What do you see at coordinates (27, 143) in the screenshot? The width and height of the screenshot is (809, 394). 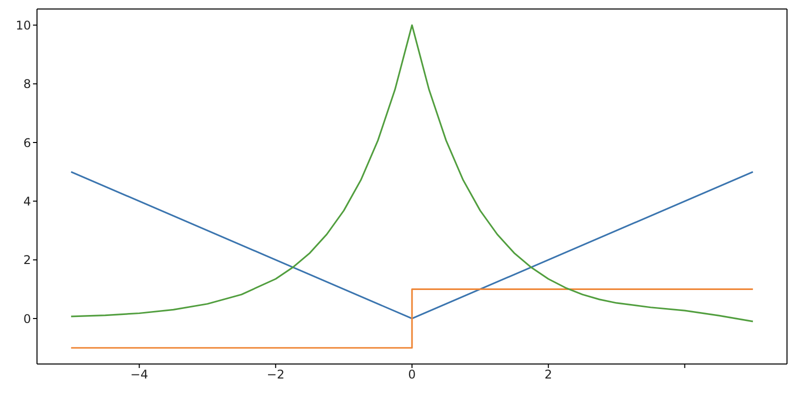 I see `y-tick-label: 6` at bounding box center [27, 143].